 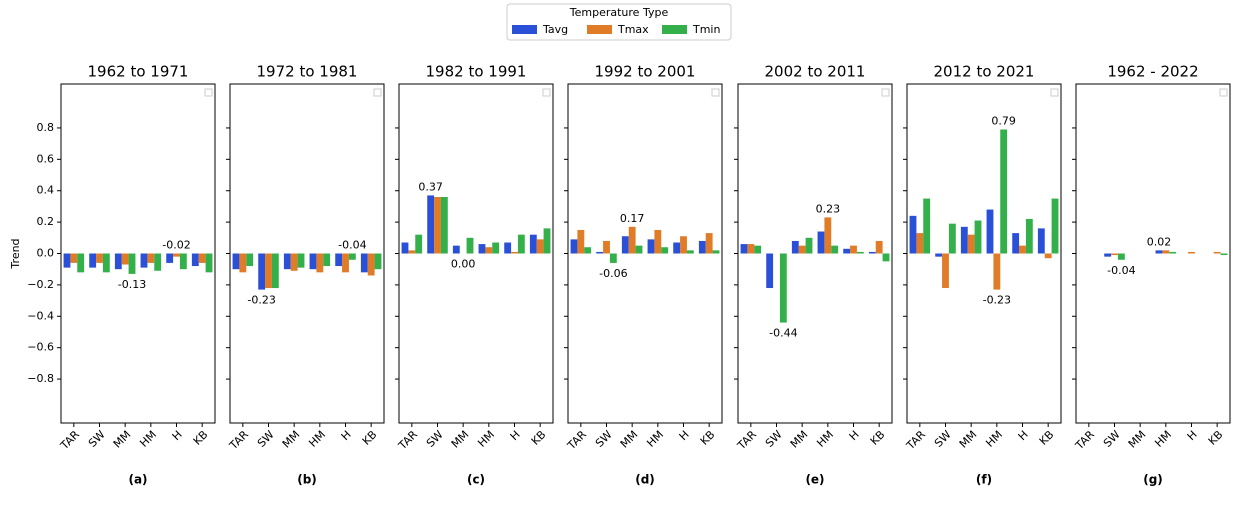 I want to click on y-tick-label: 0.8, so click(x=46, y=127).